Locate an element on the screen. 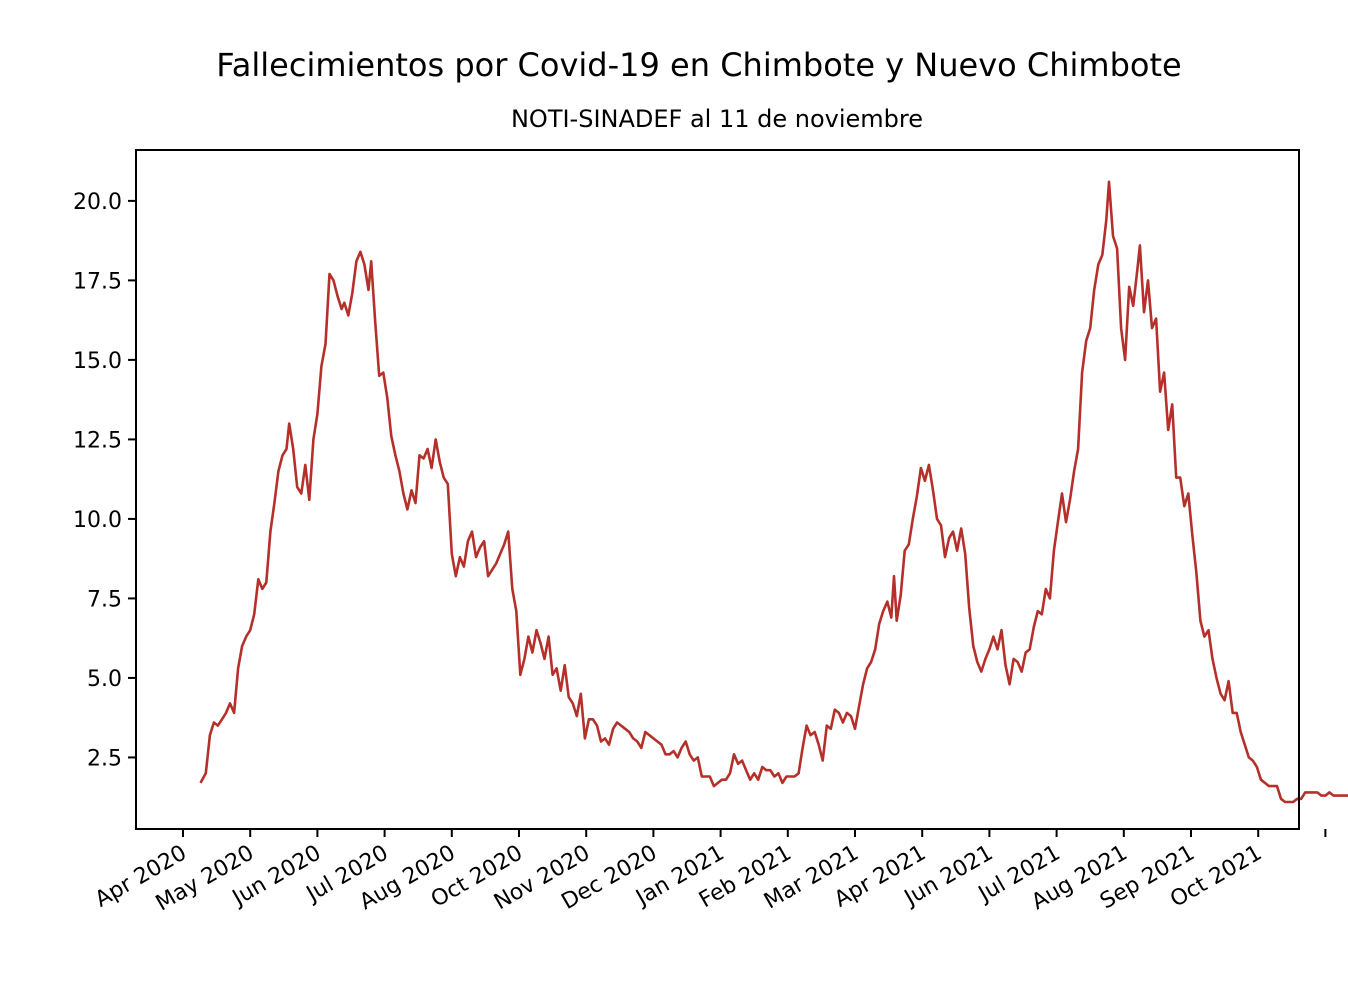 The height and width of the screenshot is (997, 1348). y-tick-label: 20.0 is located at coordinates (97, 202).